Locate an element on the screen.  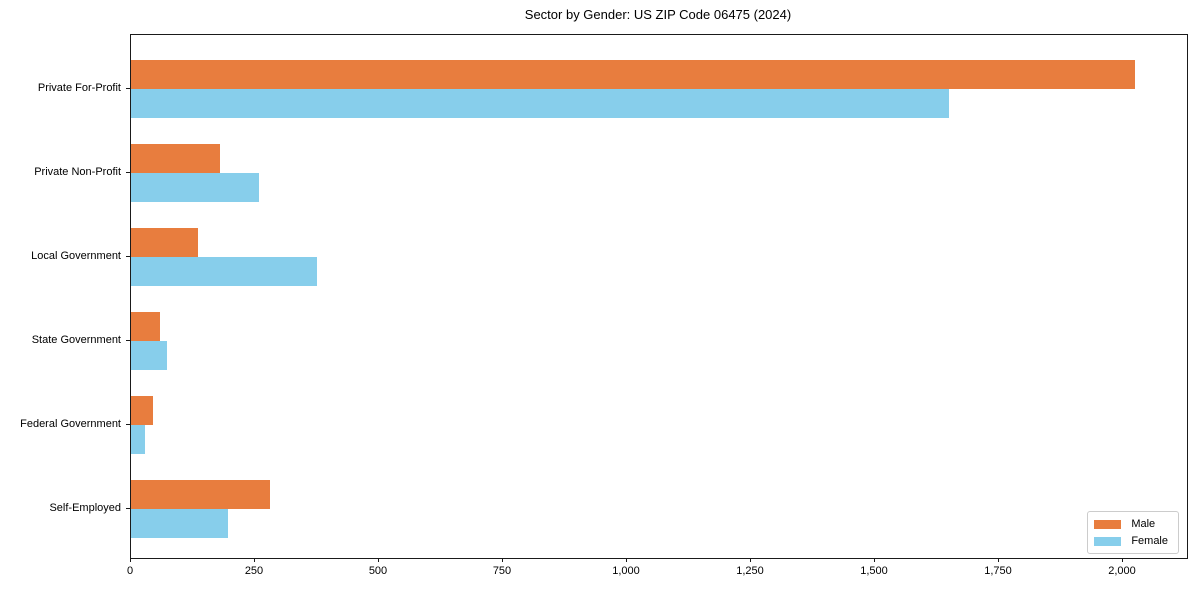
y-tick-label-2: Local Government is located at coordinates (76, 256).